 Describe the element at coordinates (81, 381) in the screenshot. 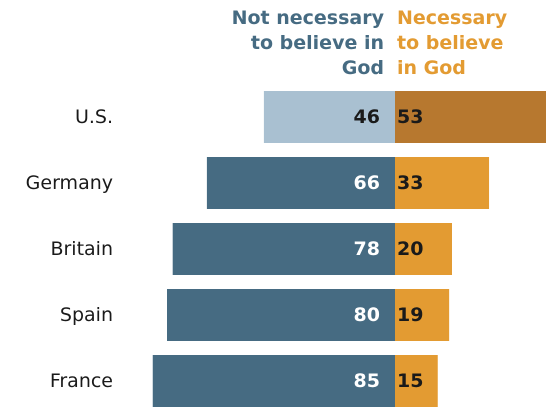

I see `category-label-france: France` at that location.